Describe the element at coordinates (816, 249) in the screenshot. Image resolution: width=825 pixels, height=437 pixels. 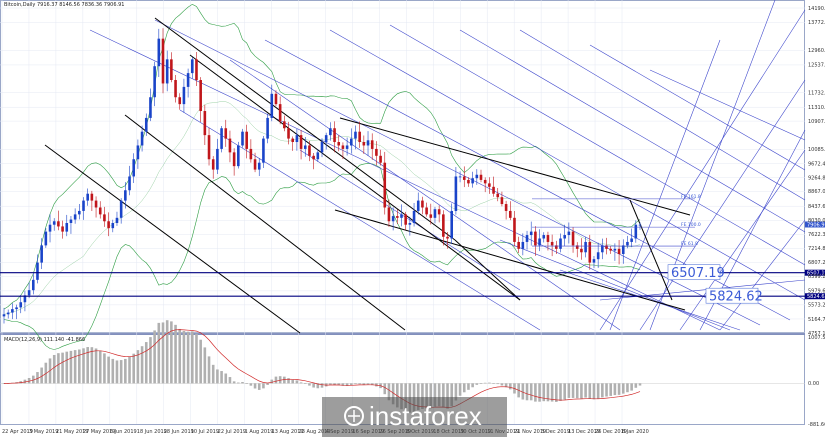
I see `y-tick-label: 7214.80` at that location.